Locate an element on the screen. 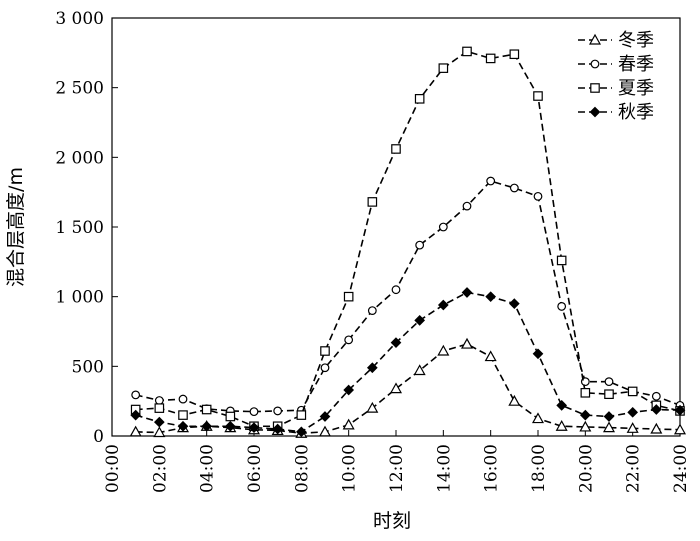 The width and height of the screenshot is (700, 541). series-triangle is located at coordinates (408, 387).